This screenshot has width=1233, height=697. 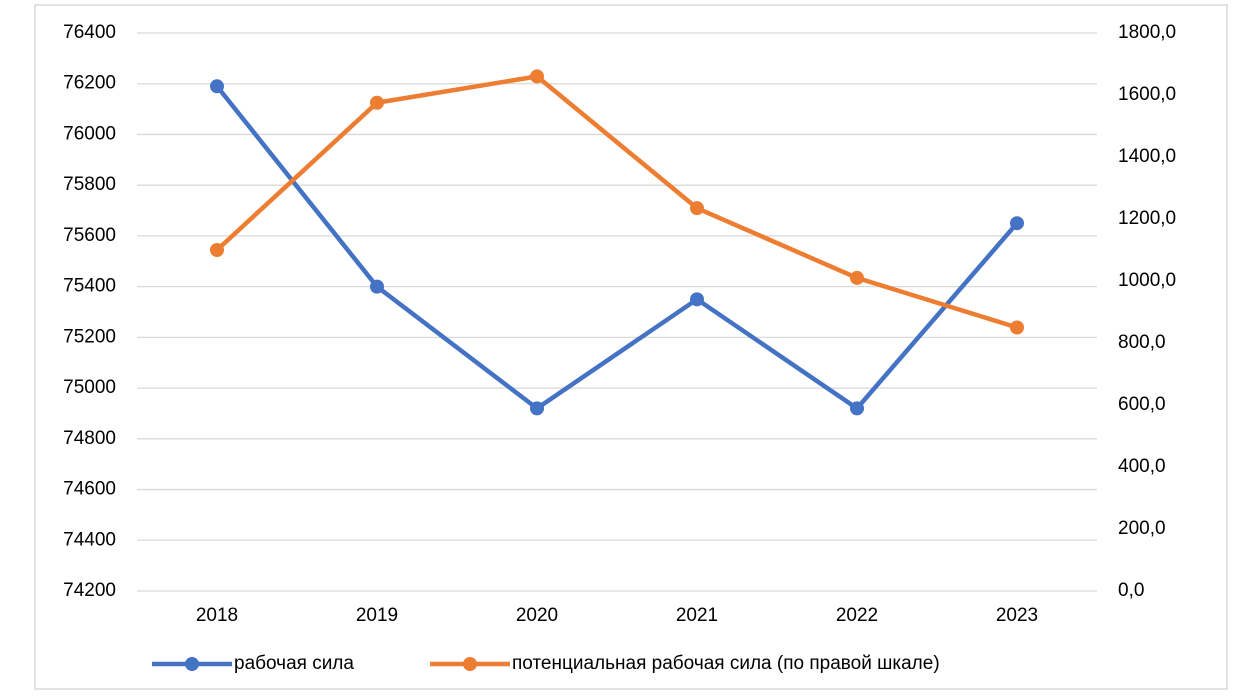 I want to click on y-tick-label: 74800, so click(x=89, y=438).